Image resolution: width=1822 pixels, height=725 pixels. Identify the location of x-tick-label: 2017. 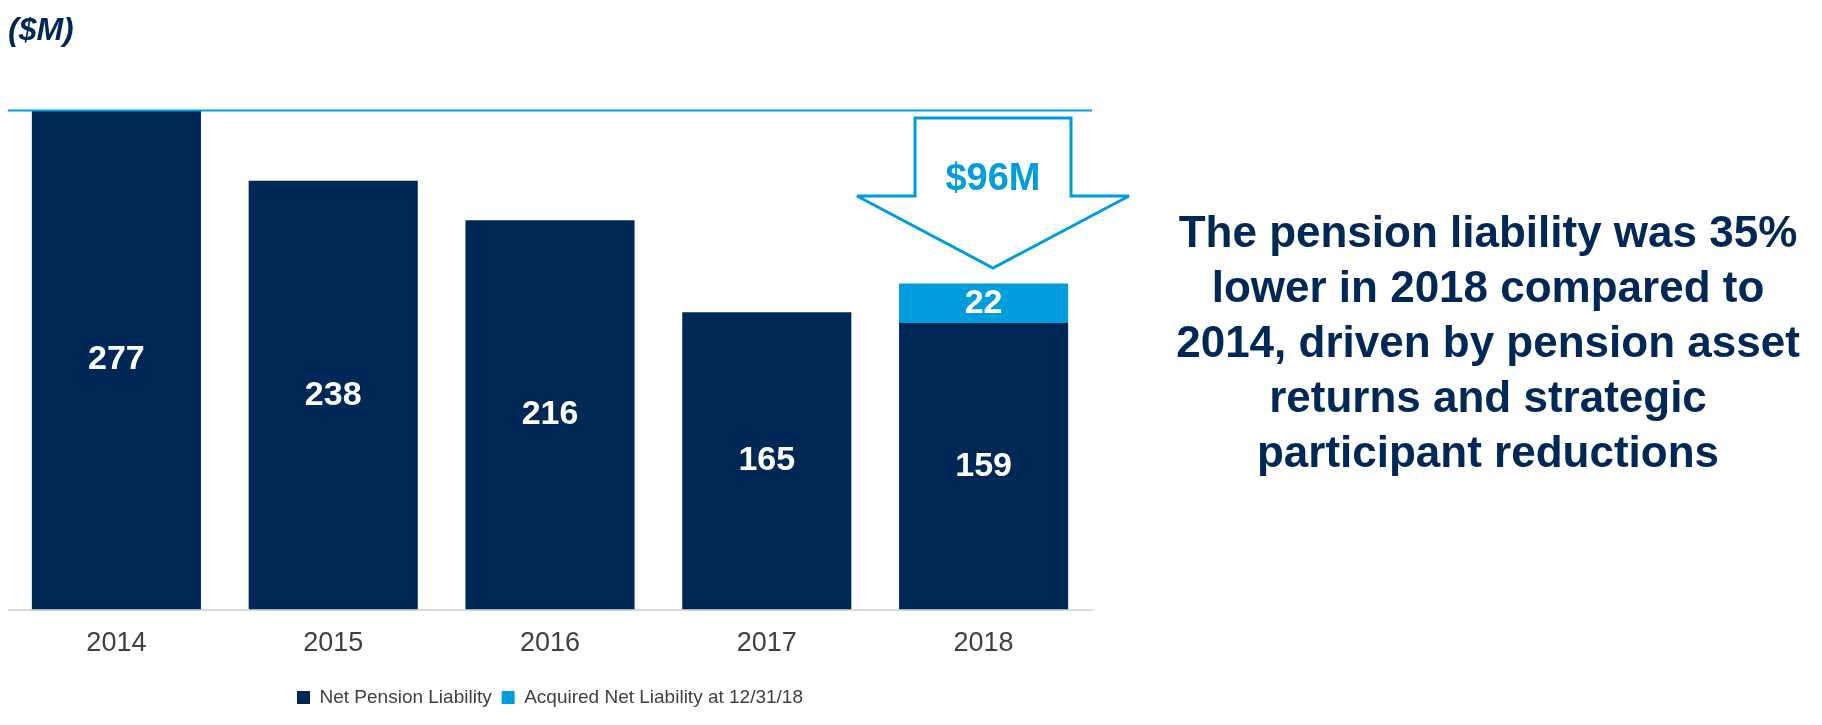
(766, 642).